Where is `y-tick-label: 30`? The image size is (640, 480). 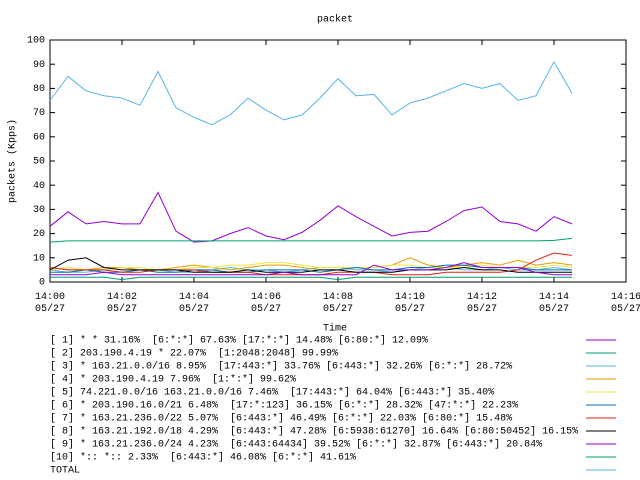
y-tick-label: 30 is located at coordinates (39, 210).